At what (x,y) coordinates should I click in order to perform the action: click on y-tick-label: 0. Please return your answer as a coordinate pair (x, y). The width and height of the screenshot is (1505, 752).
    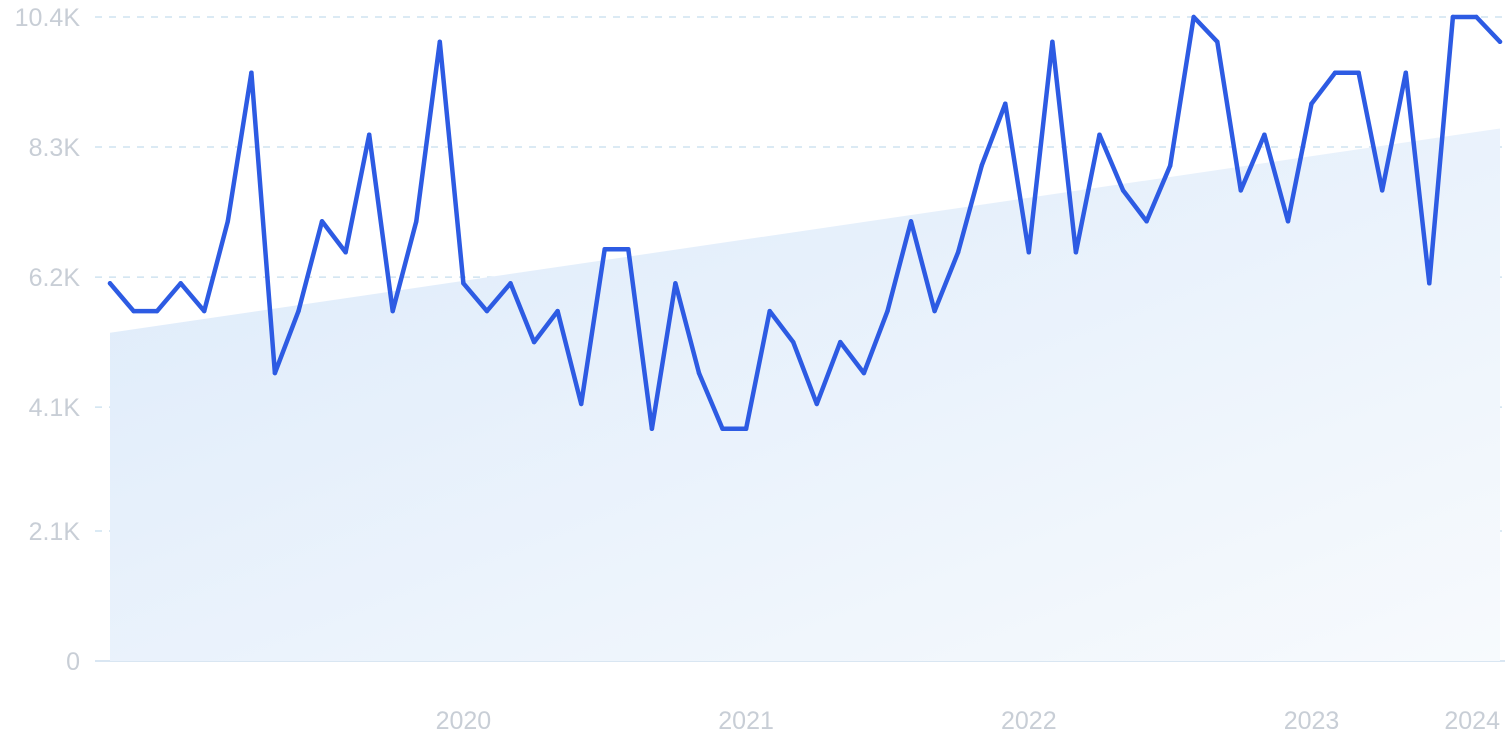
    Looking at the image, I should click on (73, 662).